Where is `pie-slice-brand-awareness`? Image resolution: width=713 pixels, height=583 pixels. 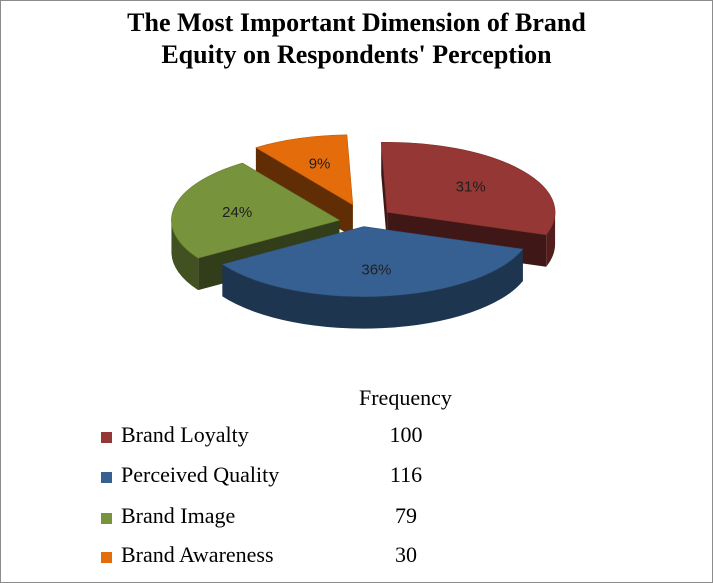 pie-slice-brand-awareness is located at coordinates (304, 170).